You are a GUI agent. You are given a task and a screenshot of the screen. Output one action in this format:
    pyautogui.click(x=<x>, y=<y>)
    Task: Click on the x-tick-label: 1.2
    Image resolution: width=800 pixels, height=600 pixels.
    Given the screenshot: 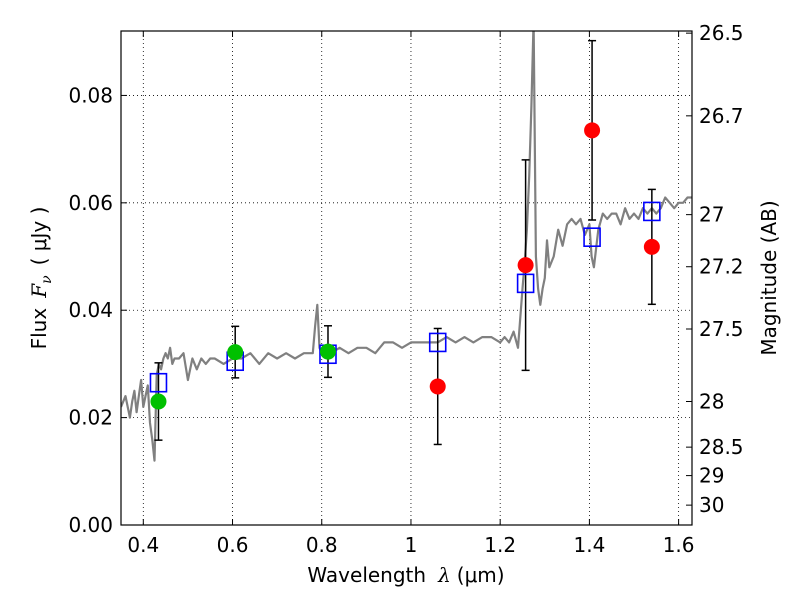 What is the action you would take?
    pyautogui.click(x=500, y=545)
    